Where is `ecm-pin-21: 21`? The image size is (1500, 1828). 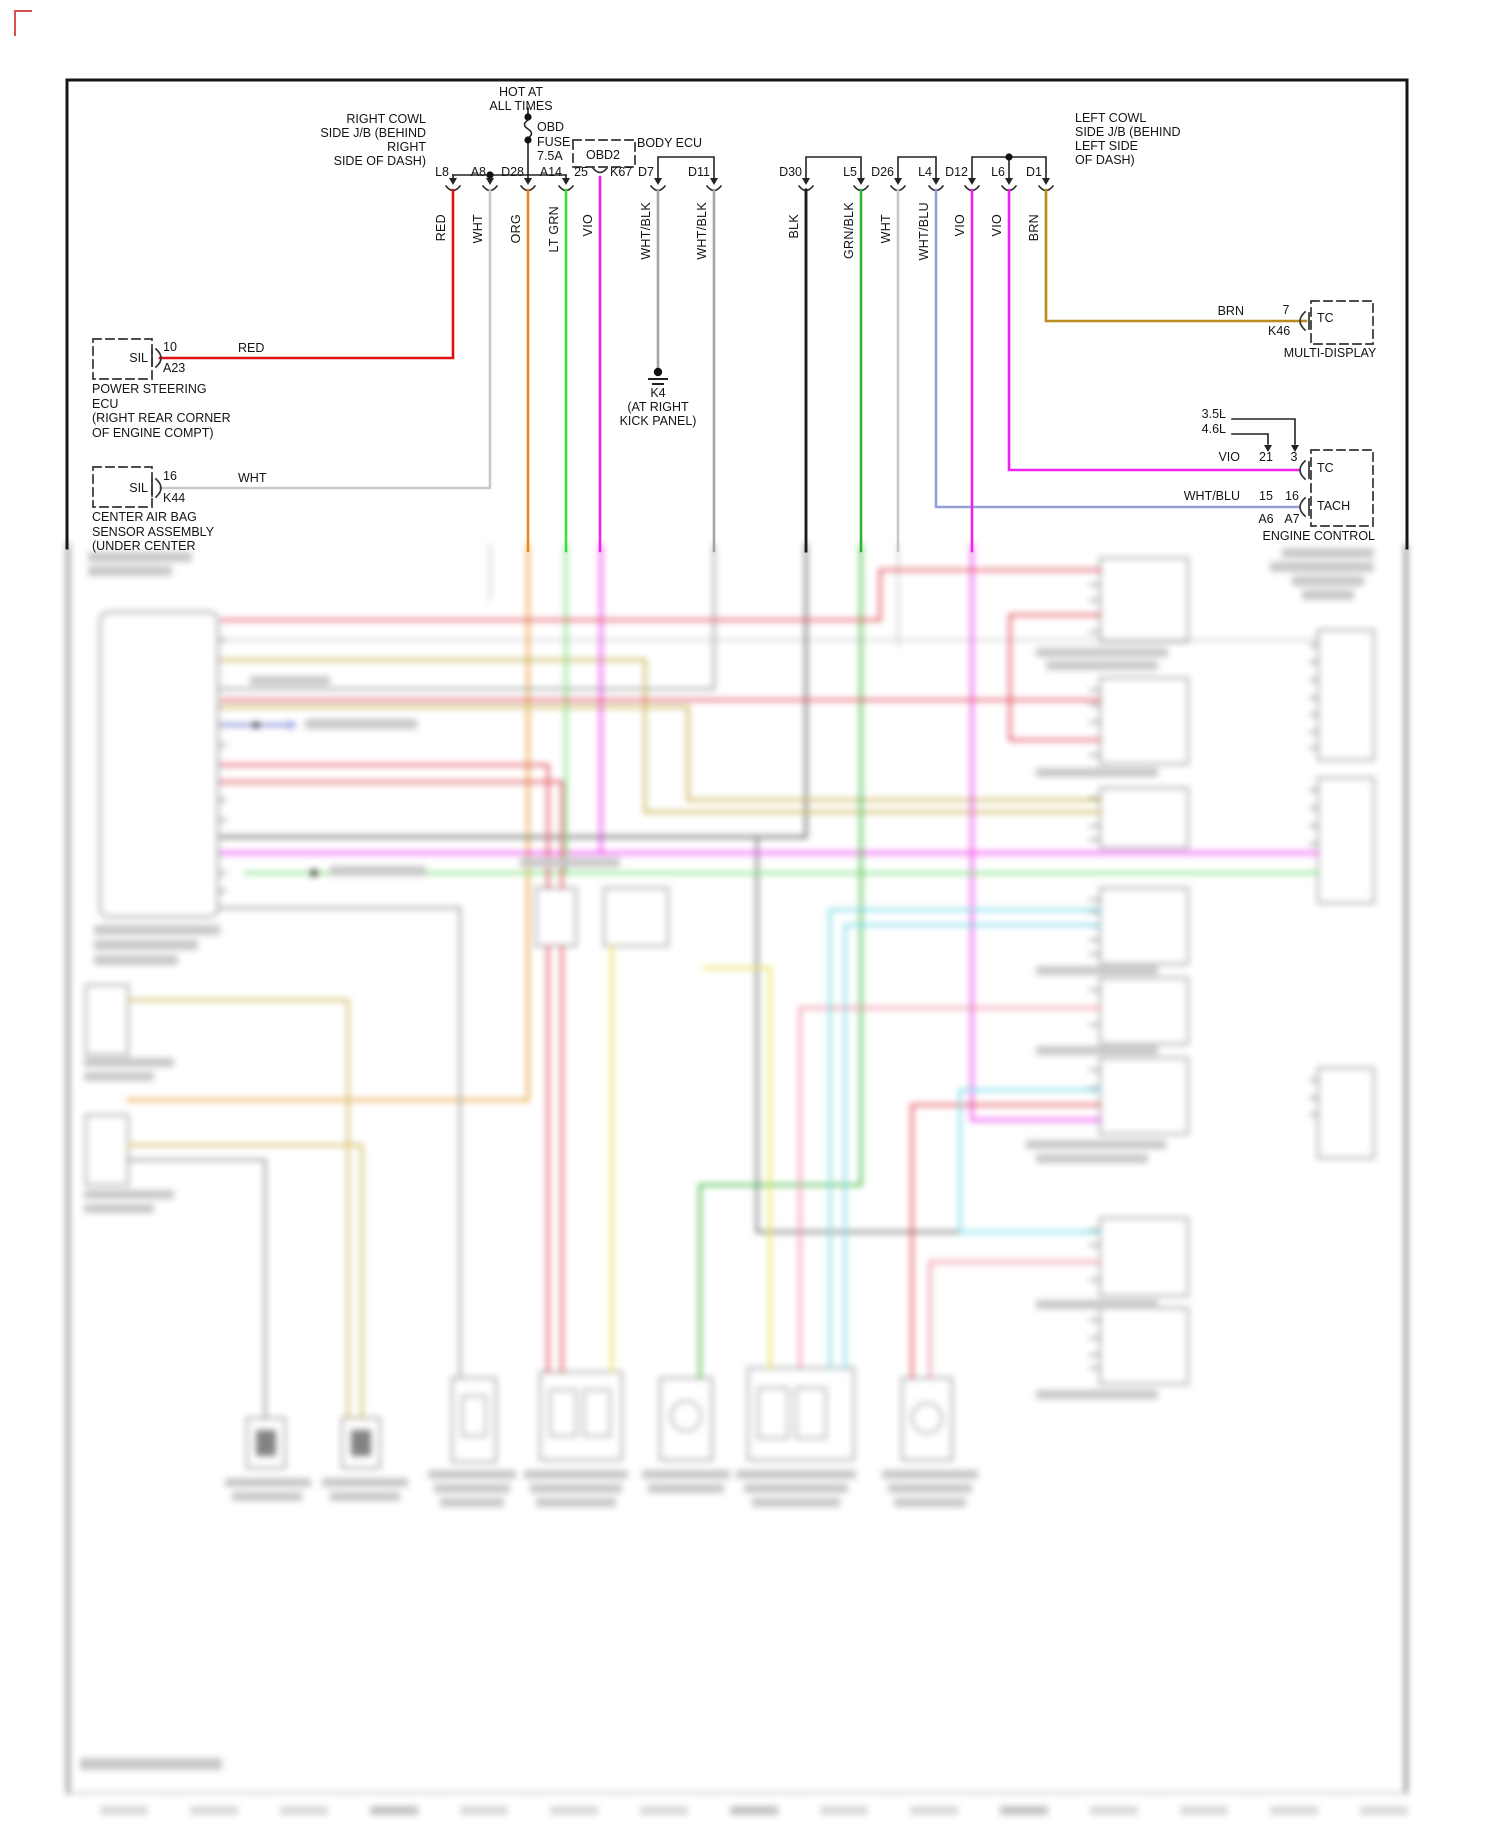
ecm-pin-21: 21 is located at coordinates (1266, 457).